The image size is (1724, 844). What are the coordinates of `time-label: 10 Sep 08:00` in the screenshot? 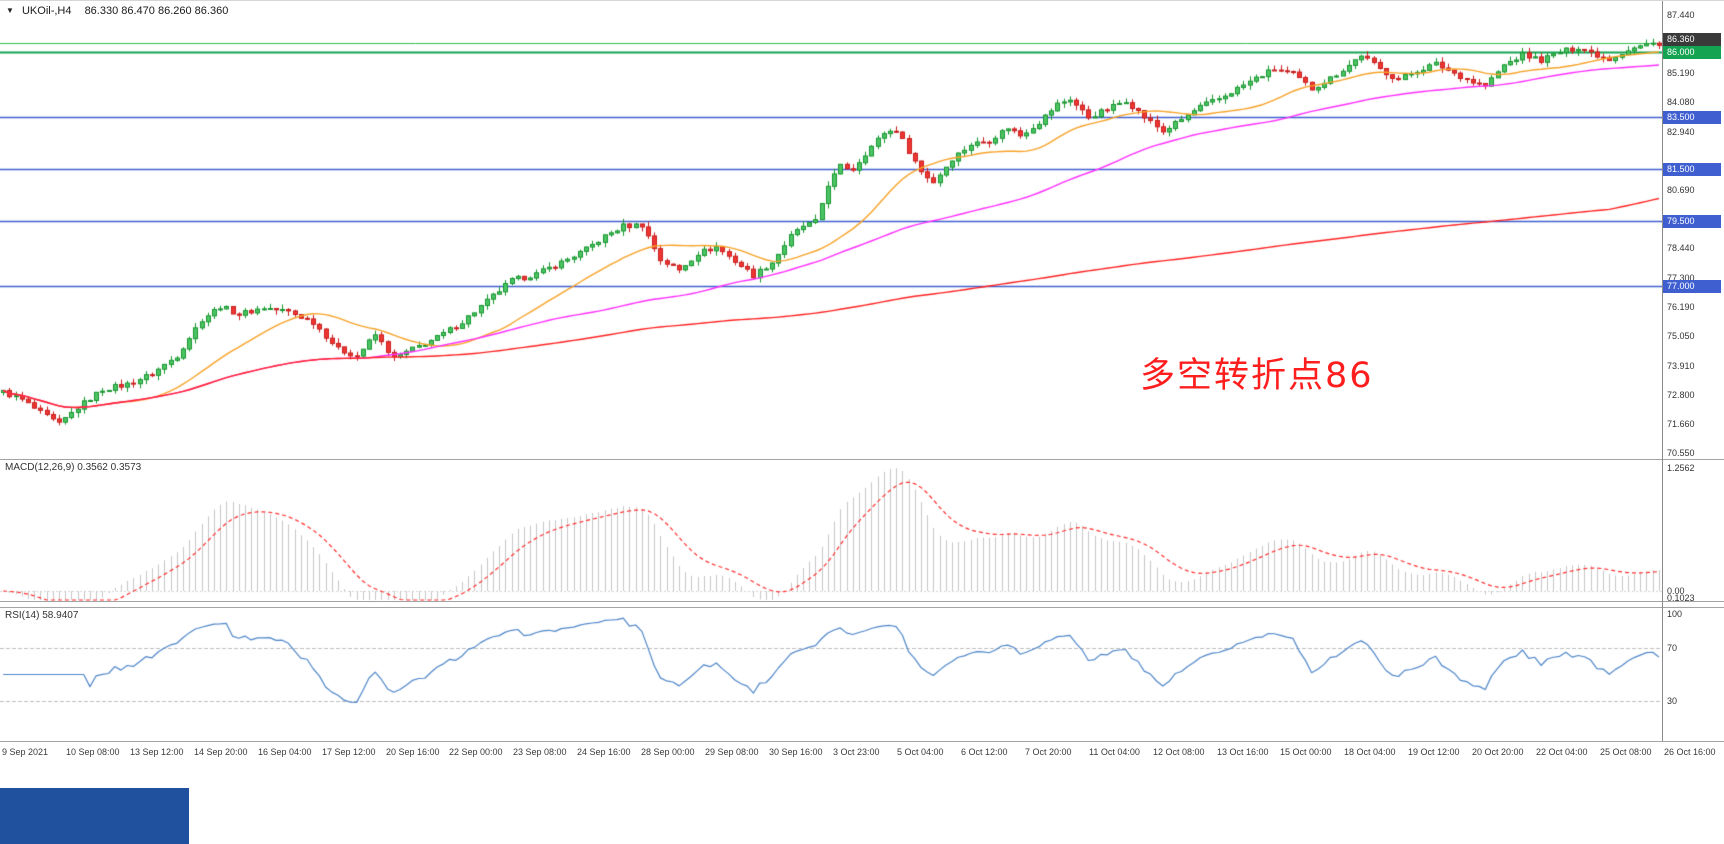 It's located at (93, 752).